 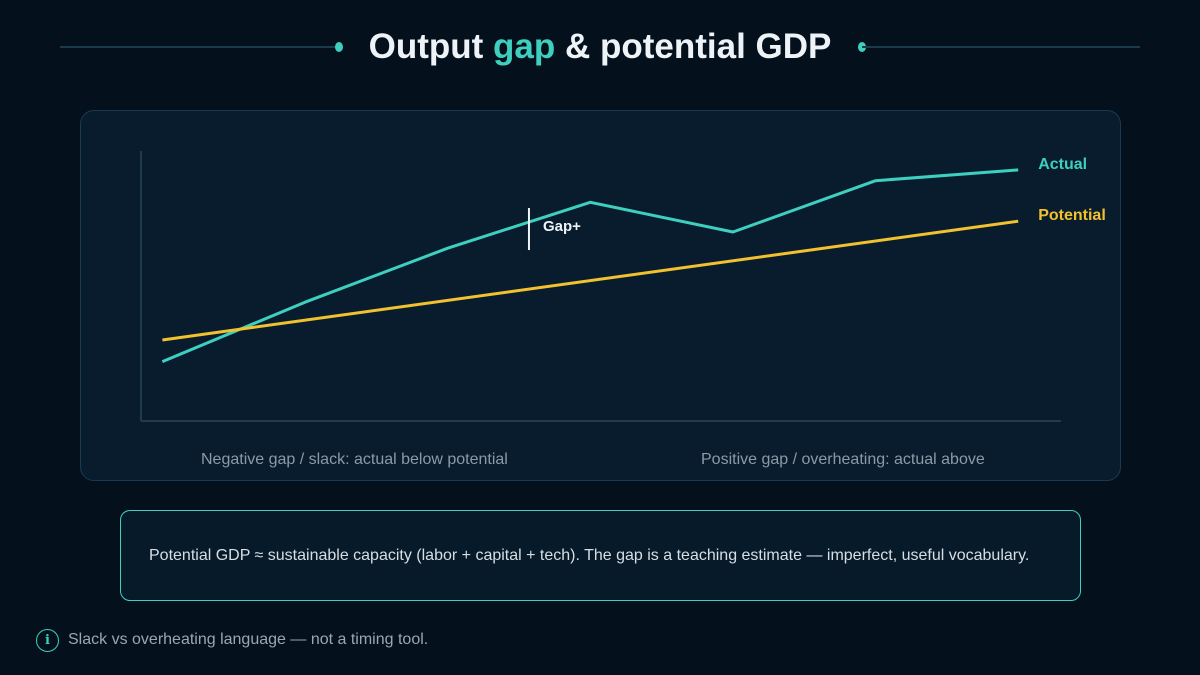 I want to click on title-rule-left, so click(x=199, y=47).